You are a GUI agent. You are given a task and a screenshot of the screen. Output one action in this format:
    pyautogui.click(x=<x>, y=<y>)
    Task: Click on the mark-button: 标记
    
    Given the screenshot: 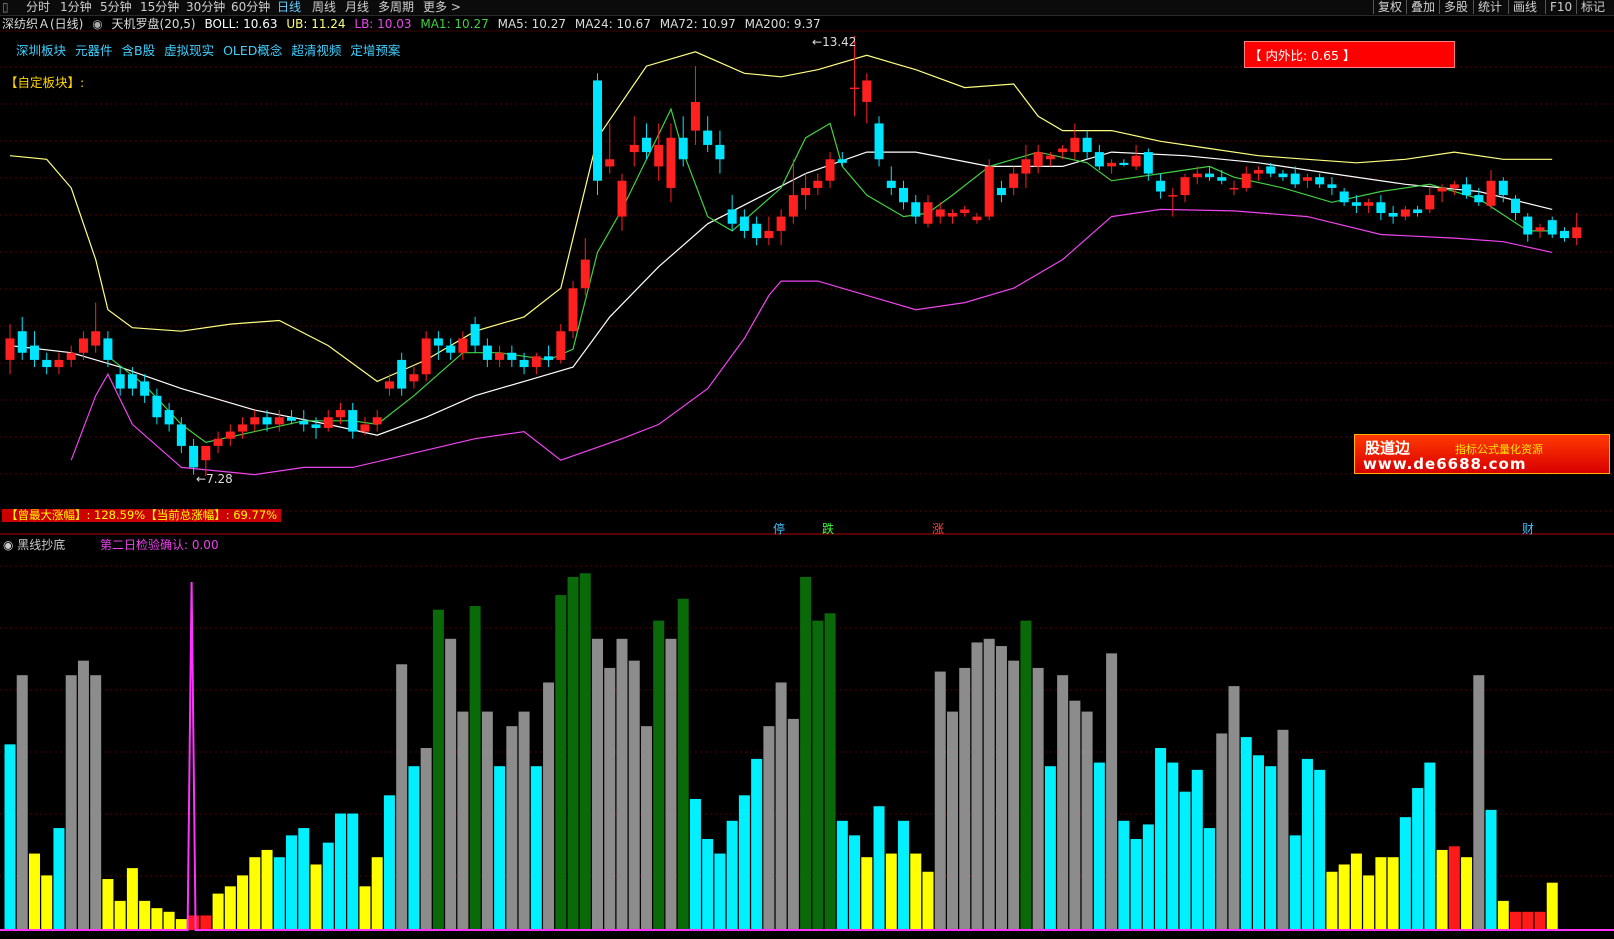 What is the action you would take?
    pyautogui.click(x=1590, y=7)
    